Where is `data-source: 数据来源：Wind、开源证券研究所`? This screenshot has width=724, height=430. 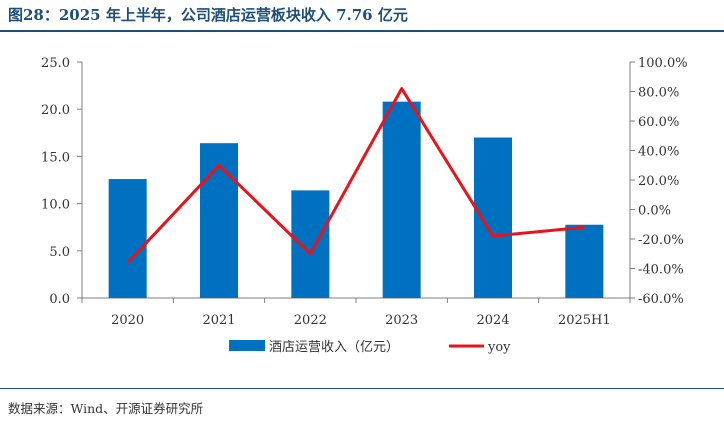 data-source: 数据来源：Wind、开源证券研究所 is located at coordinates (106, 408).